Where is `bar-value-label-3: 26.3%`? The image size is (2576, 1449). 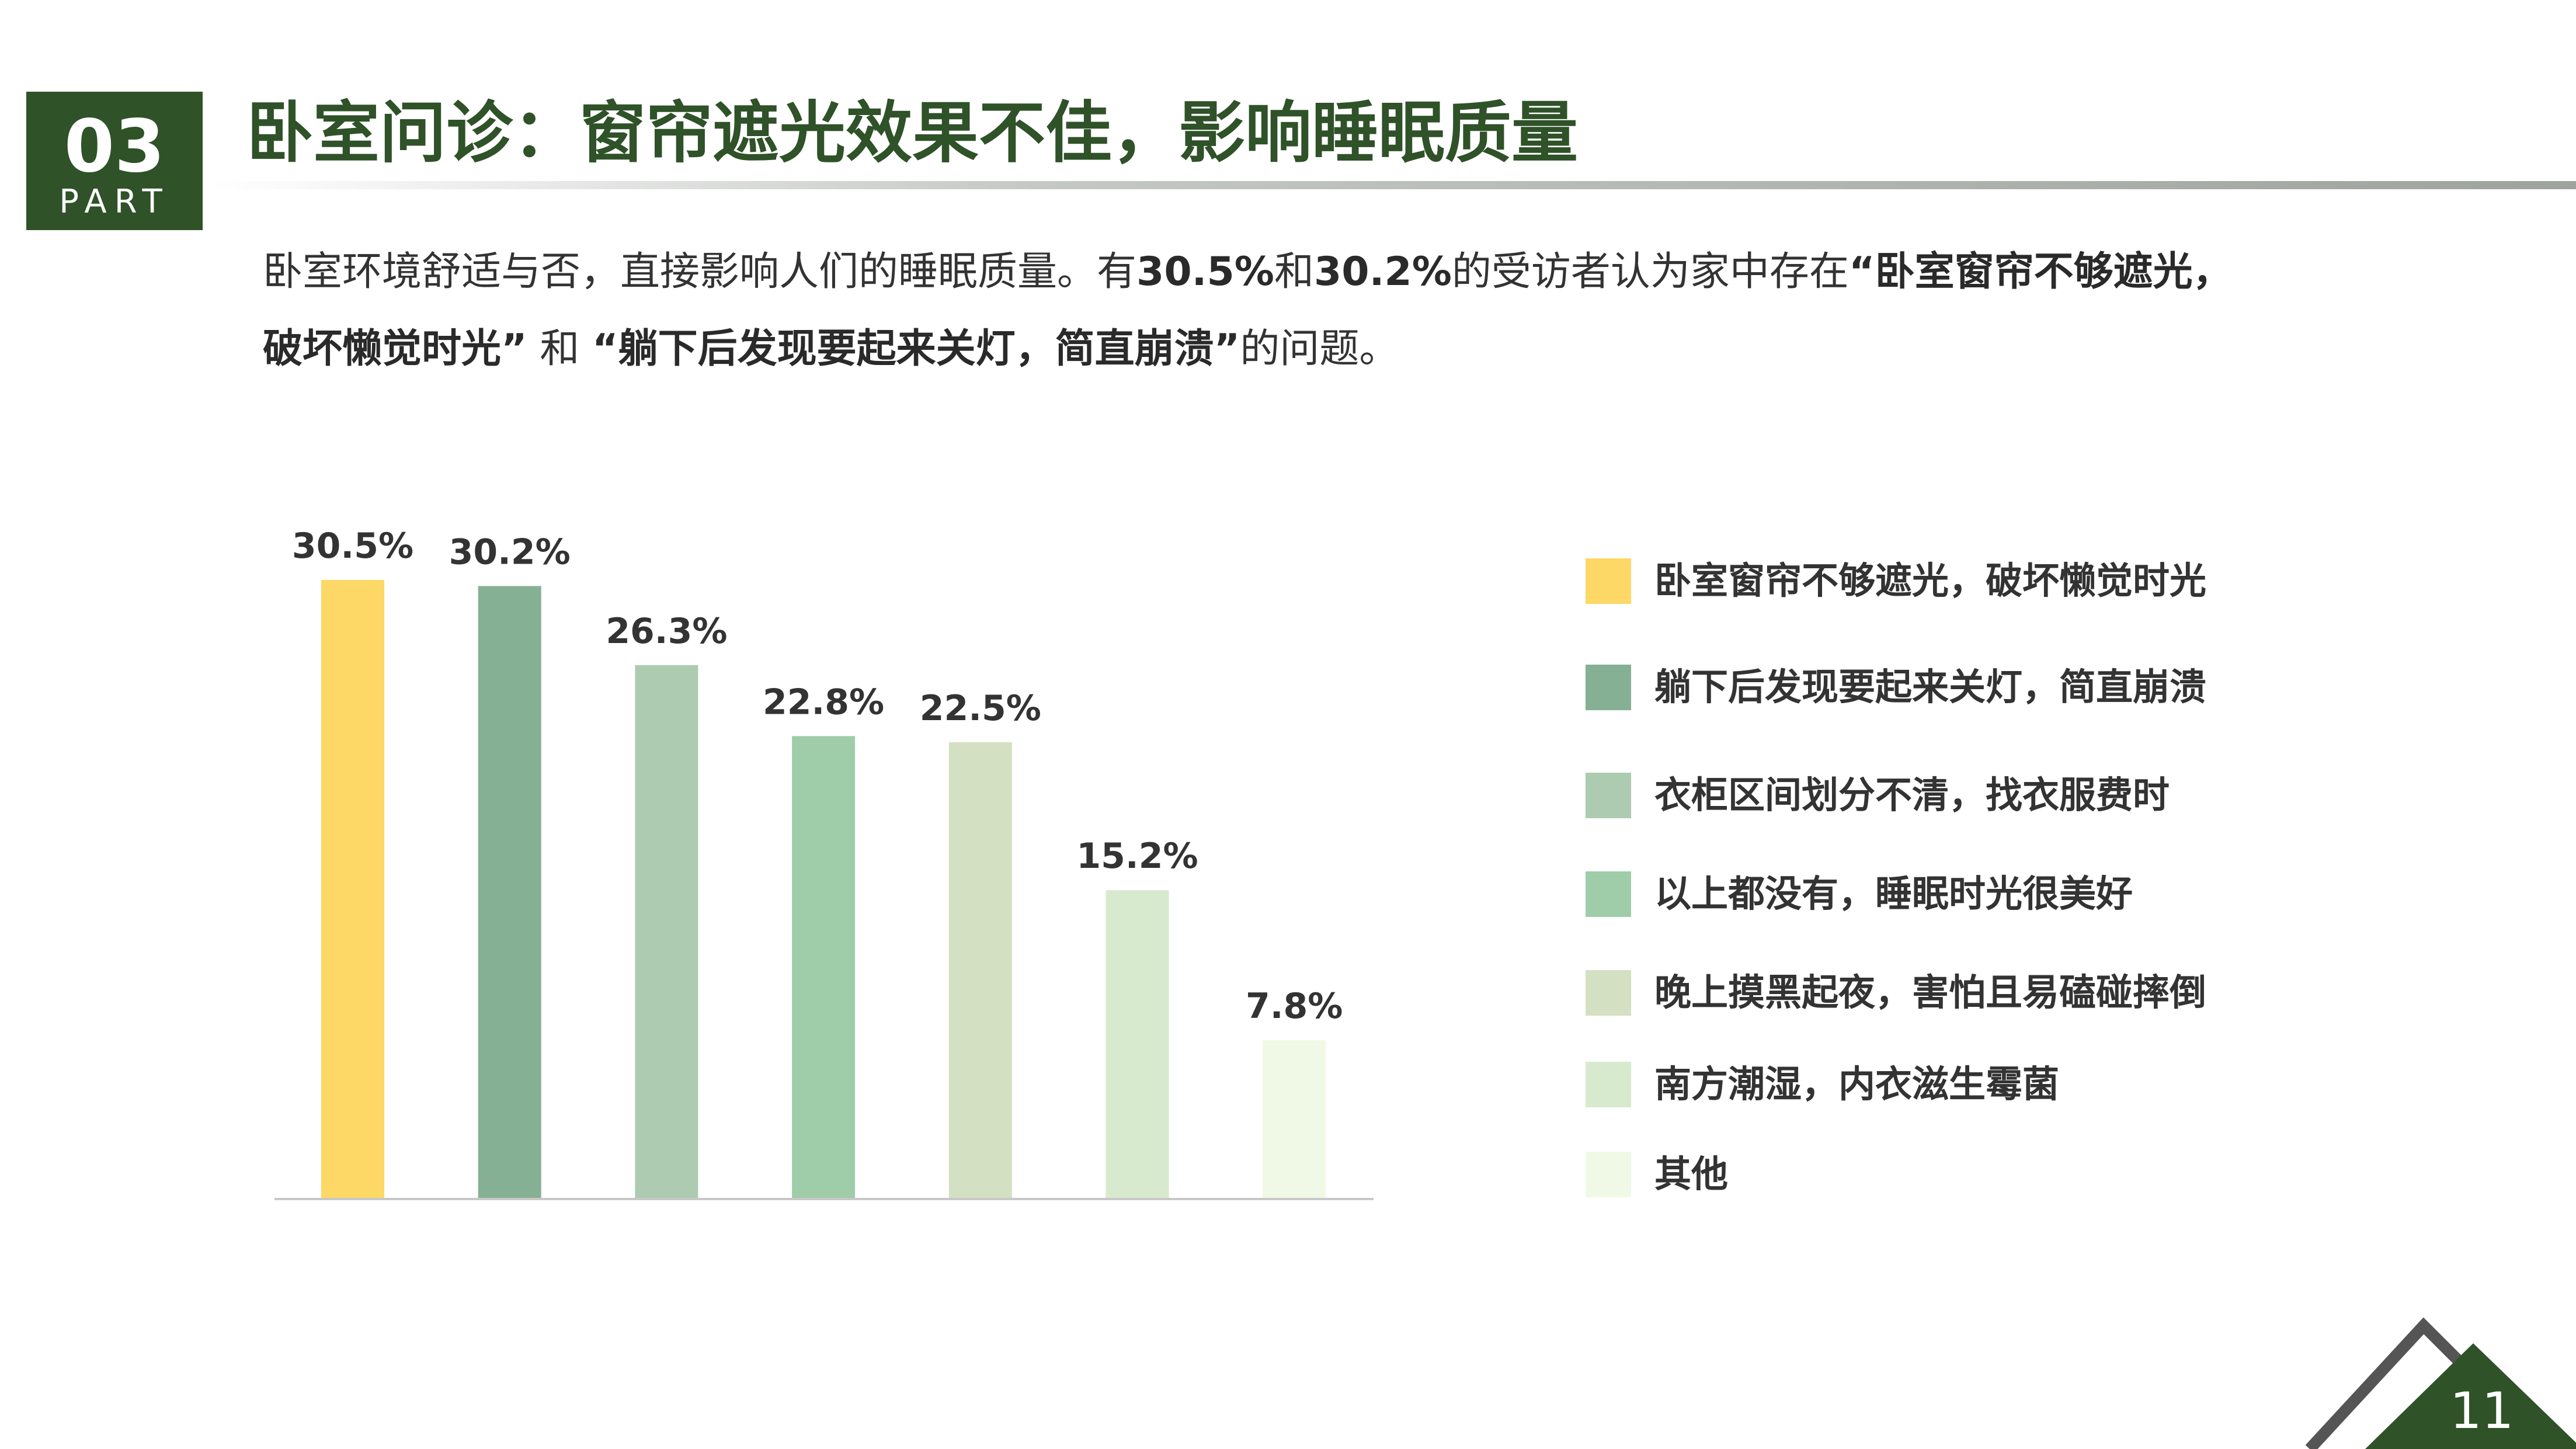 bar-value-label-3: 26.3% is located at coordinates (666, 631).